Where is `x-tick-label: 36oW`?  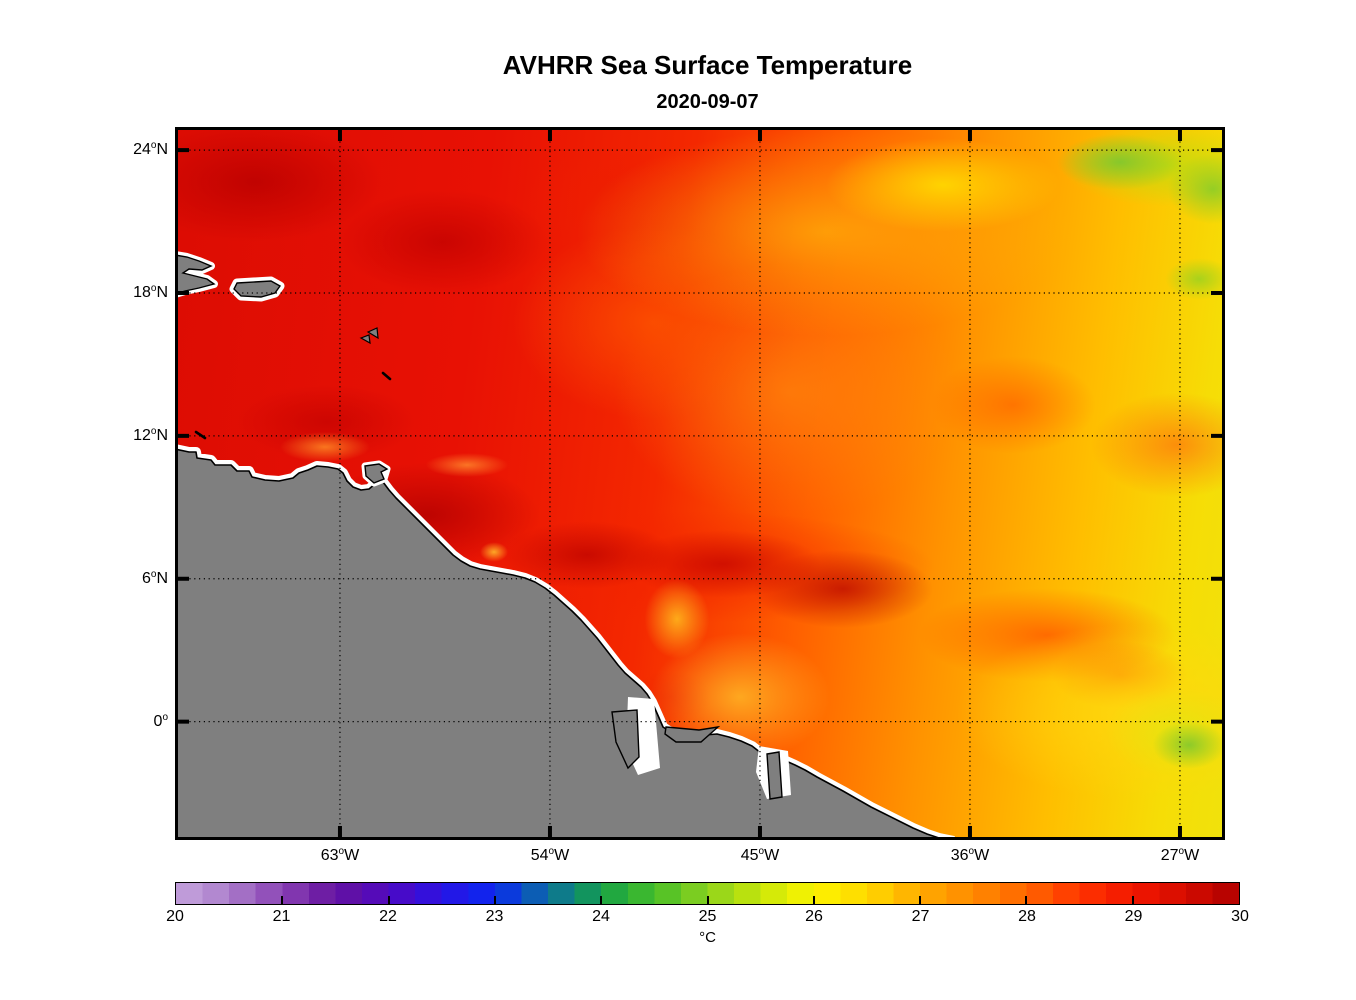
x-tick-label: 36oW is located at coordinates (970, 855).